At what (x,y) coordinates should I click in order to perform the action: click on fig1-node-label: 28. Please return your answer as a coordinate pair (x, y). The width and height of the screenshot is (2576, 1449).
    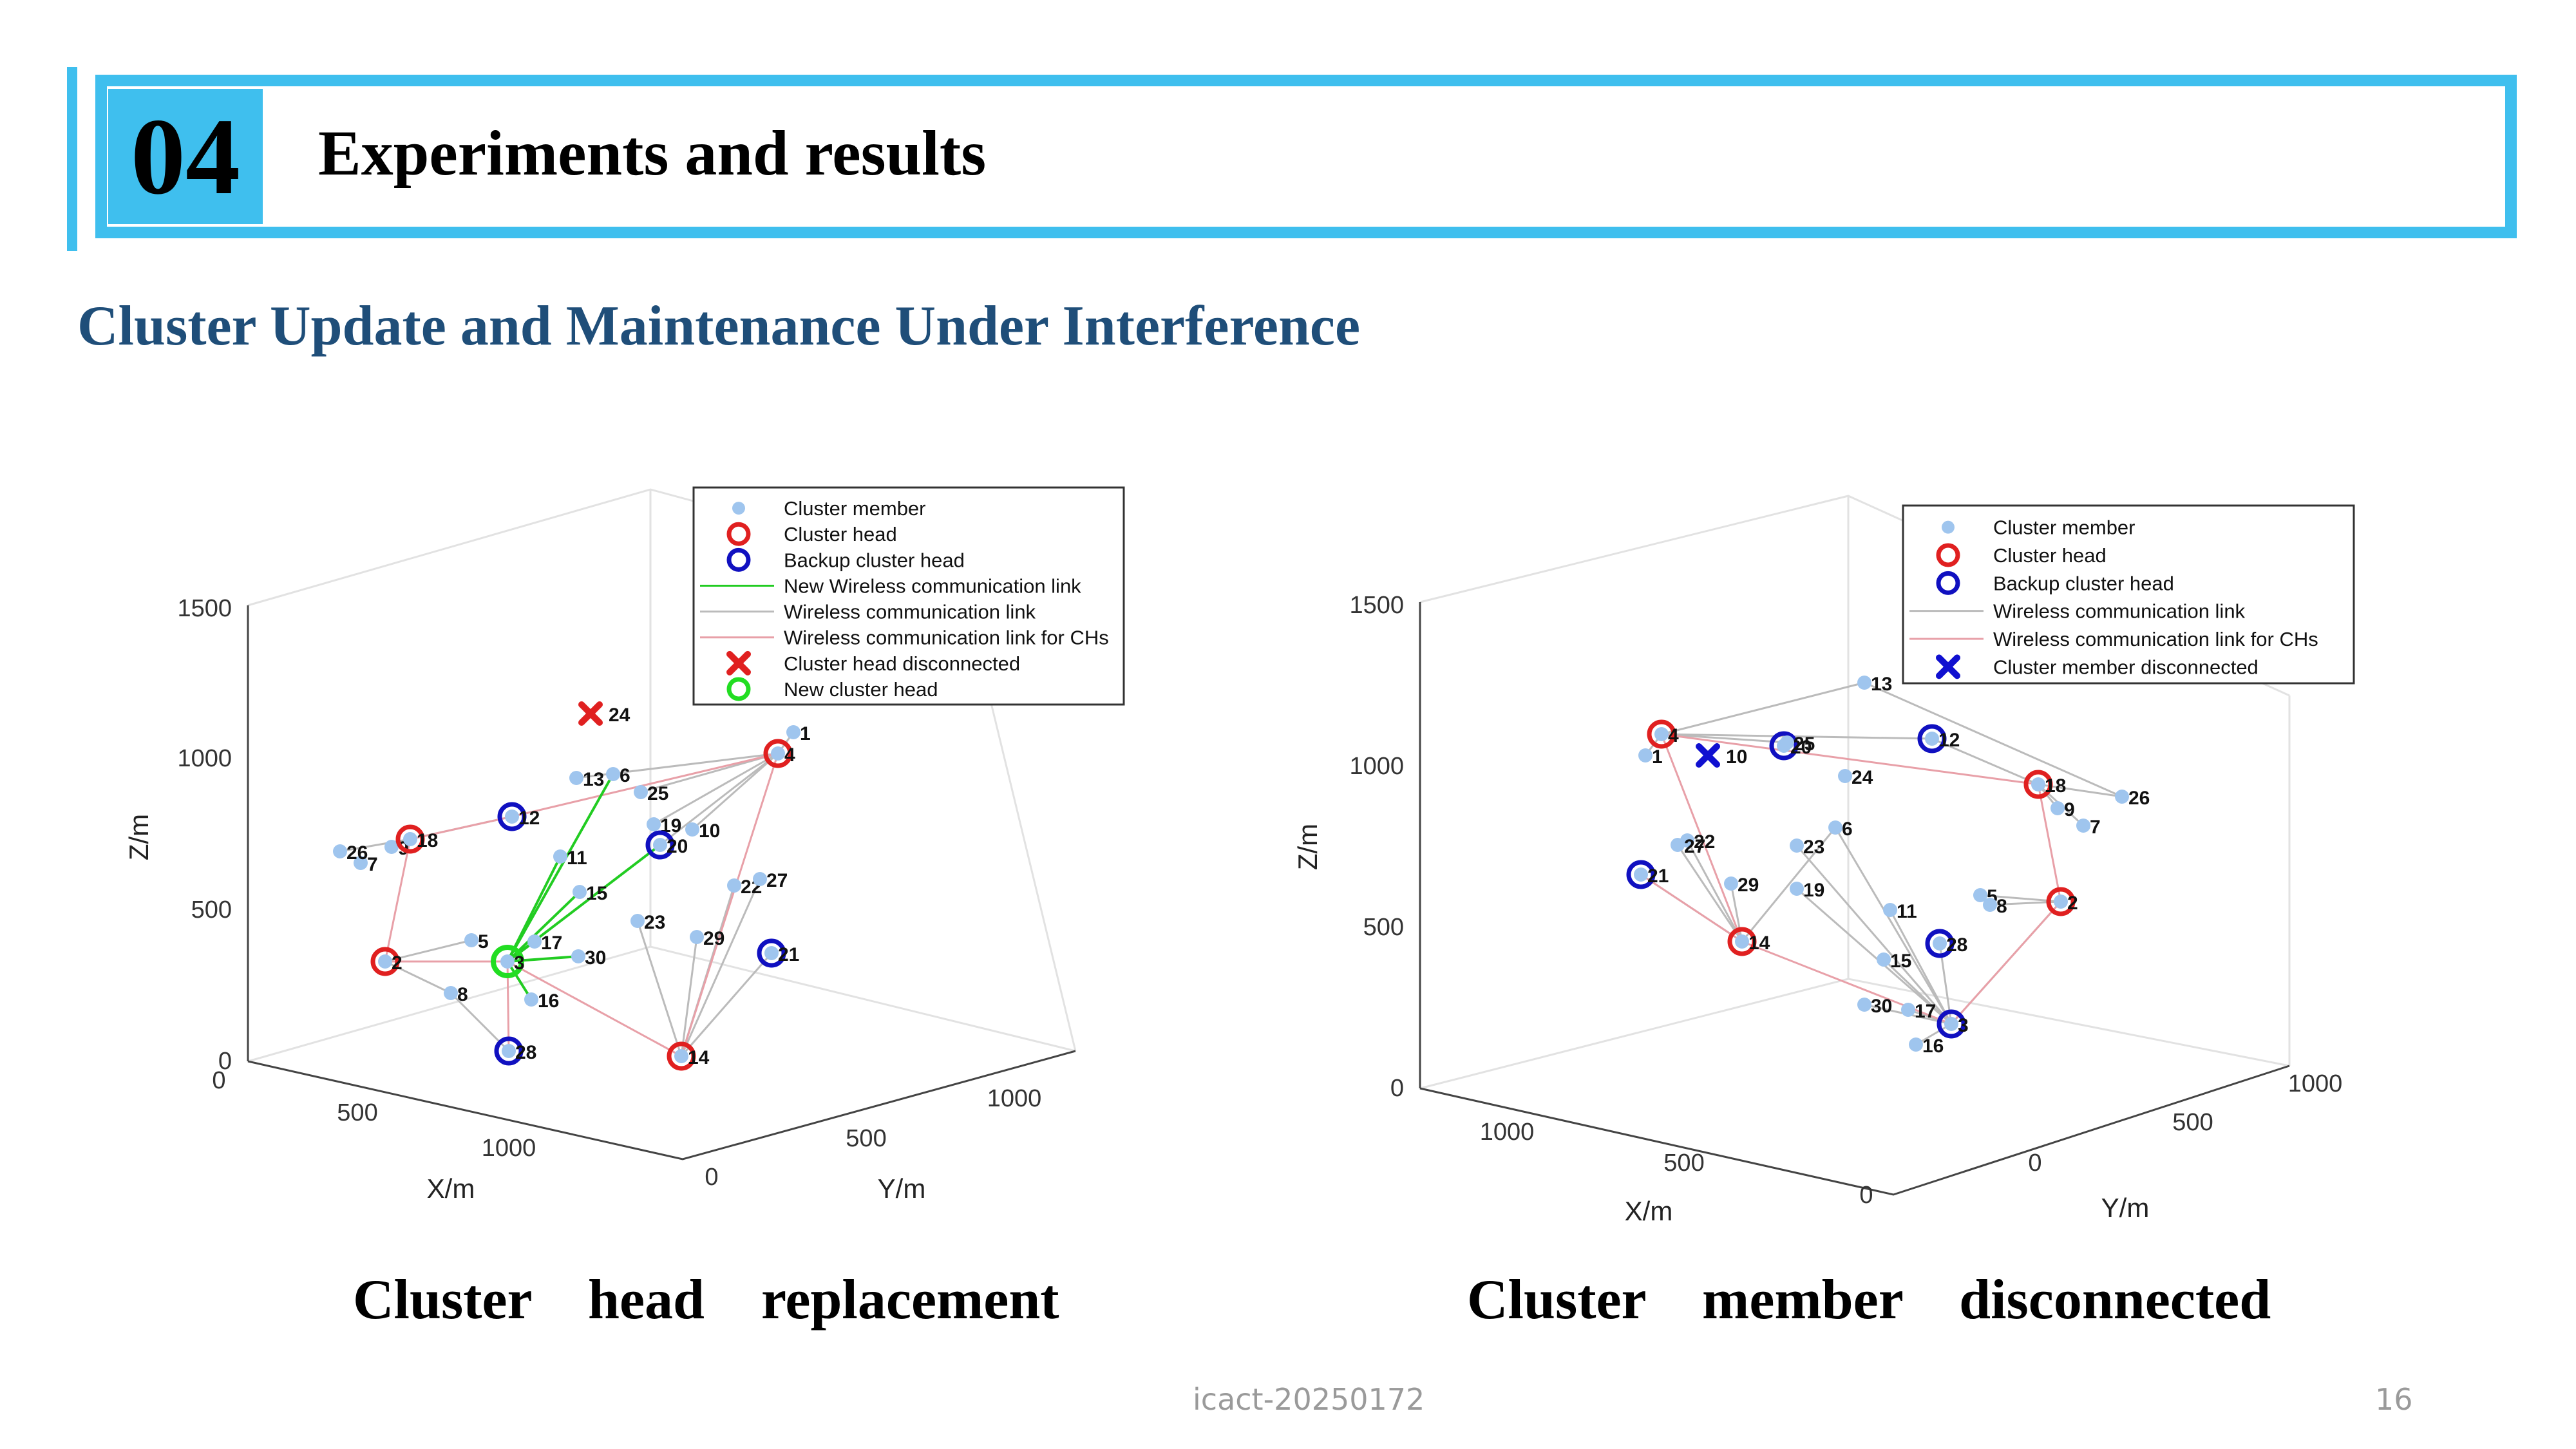
    Looking at the image, I should click on (525, 1052).